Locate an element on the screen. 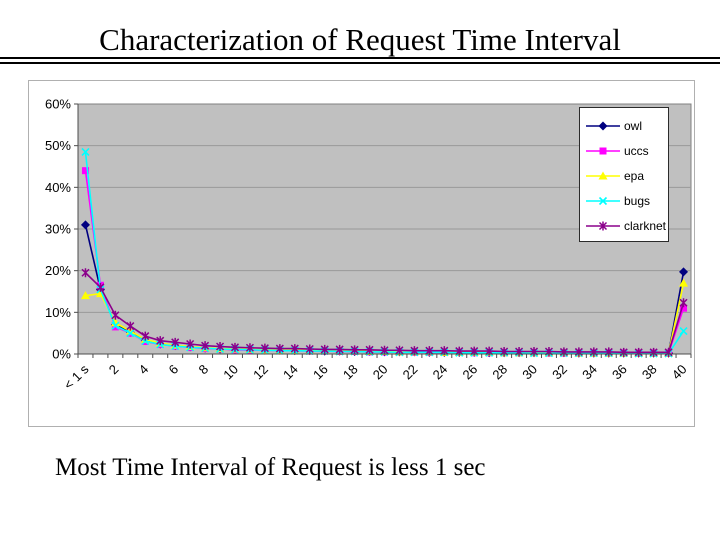 The image size is (720, 540). y-axis-label: 30% is located at coordinates (58, 229).